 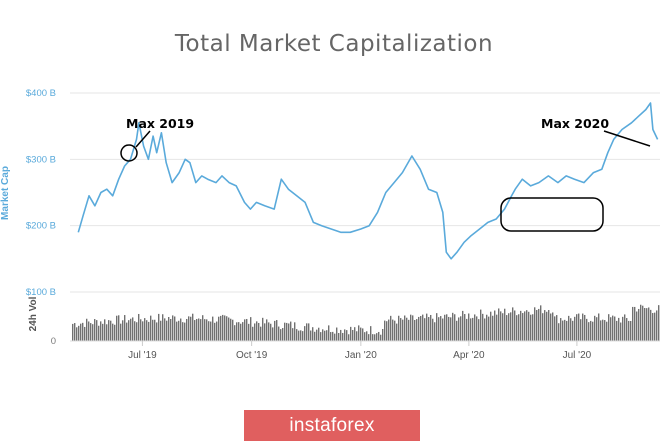 What do you see at coordinates (41, 193) in the screenshot?
I see `y-axis-ticks: $400 B $300 B $200 B $100 B` at bounding box center [41, 193].